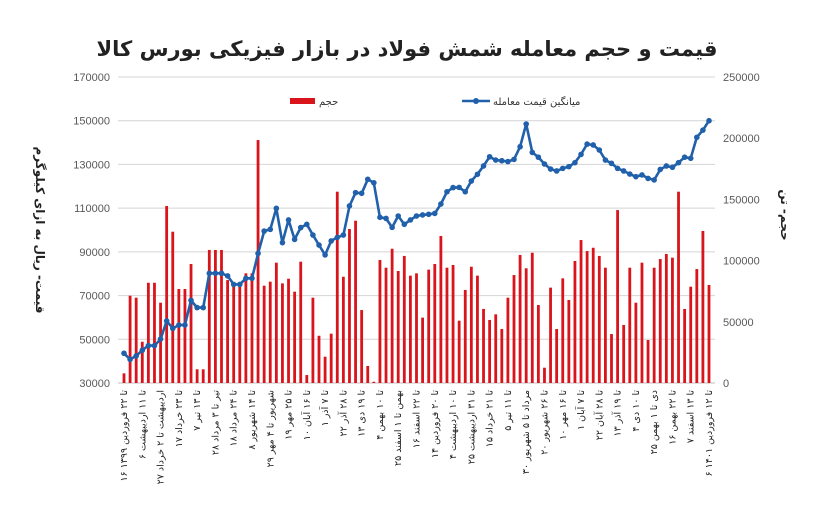 The image size is (814, 520). Describe the element at coordinates (598, 415) in the screenshot. I see `x-tick-label: ۲۲ تا ۲۸ آبان` at that location.